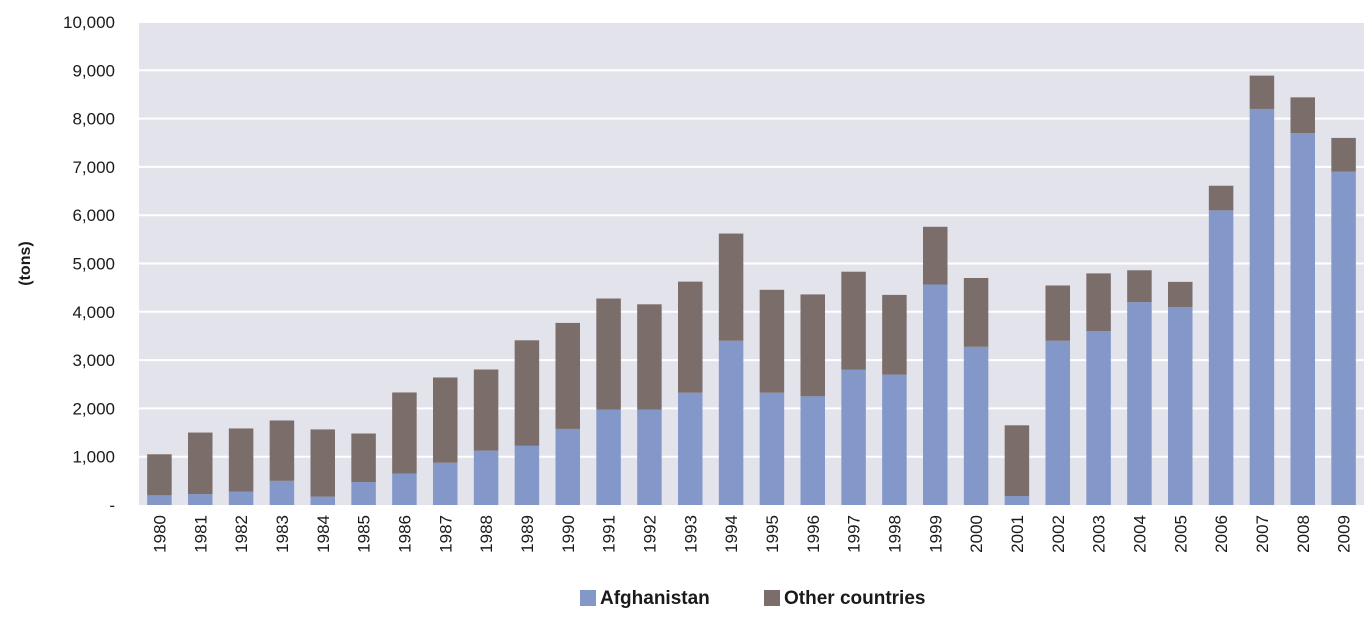 Image resolution: width=1364 pixels, height=623 pixels. Describe the element at coordinates (486, 477) in the screenshot. I see `bar-afghanistan-1988` at that location.